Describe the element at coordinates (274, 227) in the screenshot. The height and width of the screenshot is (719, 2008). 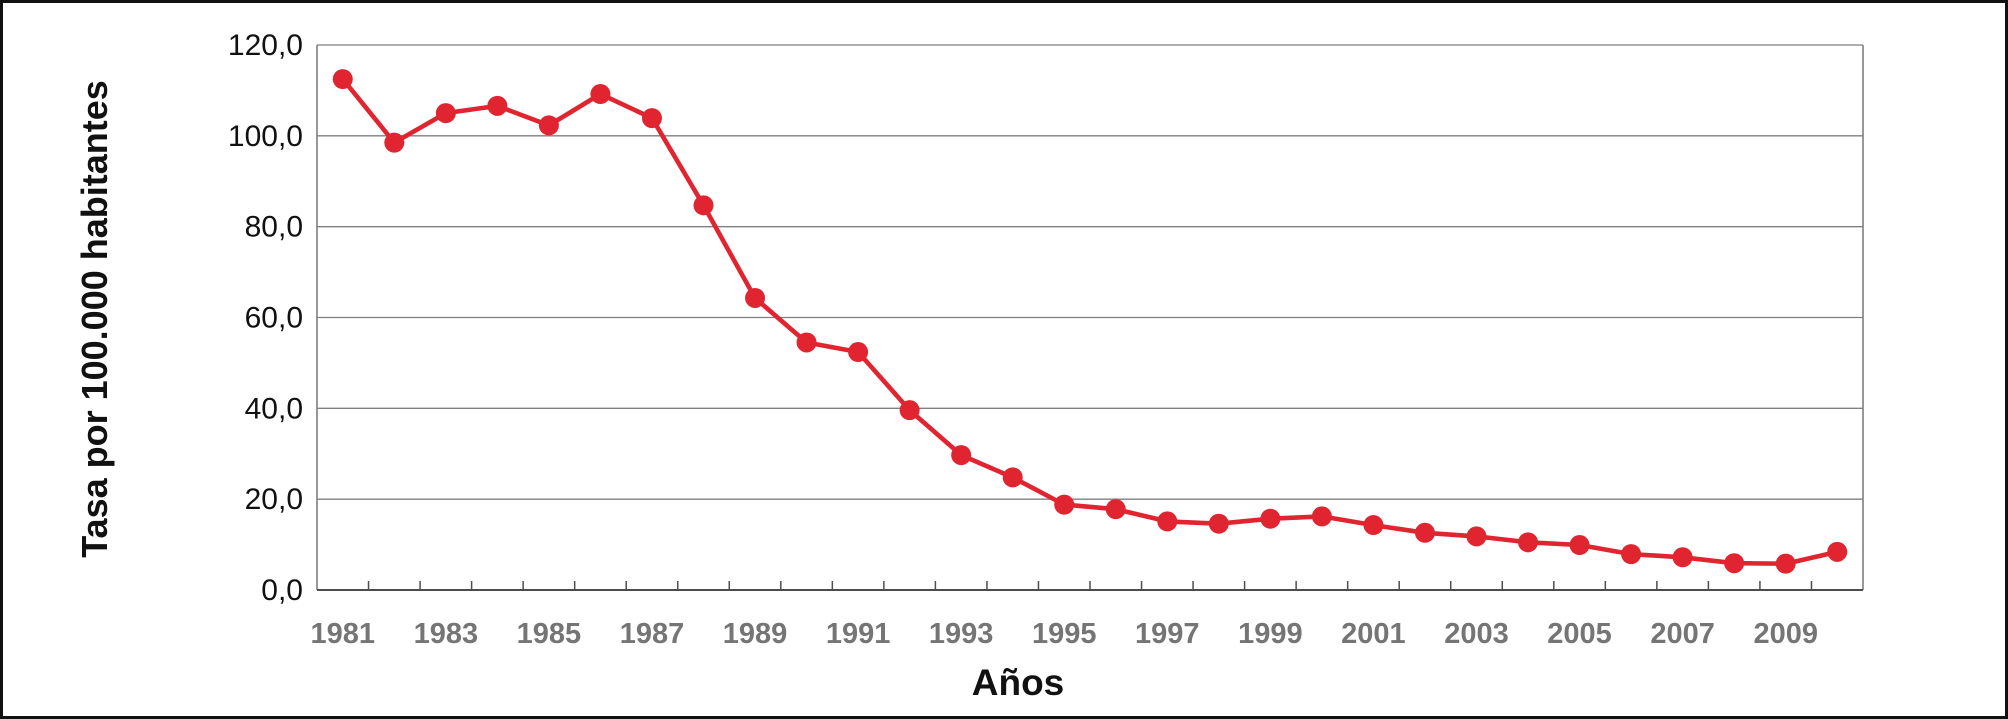
I see `y-tick-label: 80,0` at that location.